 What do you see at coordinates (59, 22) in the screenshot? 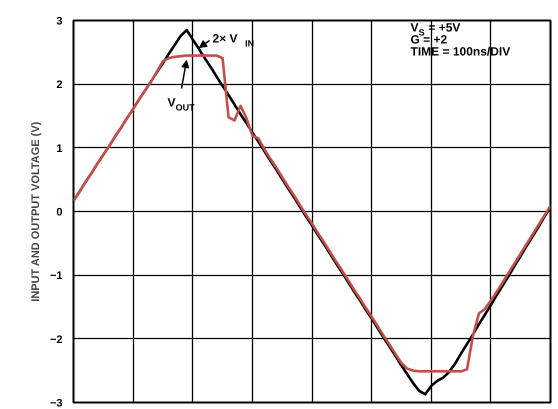
I see `y-tick-label: 3` at bounding box center [59, 22].